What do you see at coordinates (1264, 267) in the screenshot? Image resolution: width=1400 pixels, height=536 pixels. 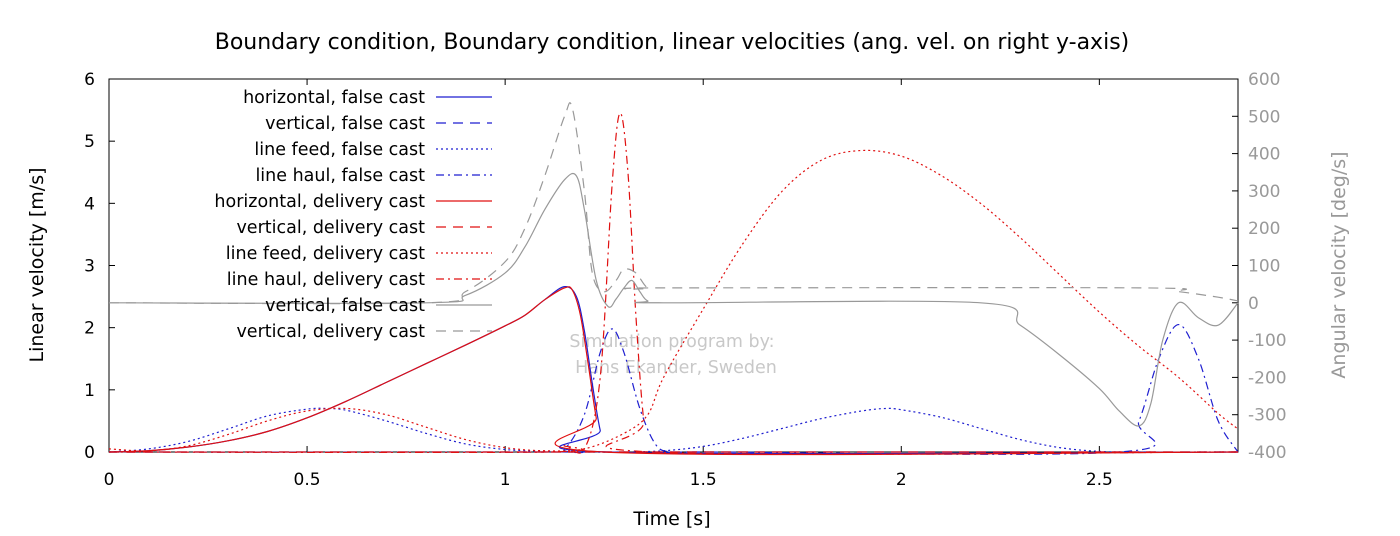 I see `y2-tick-label: 100` at bounding box center [1264, 267].